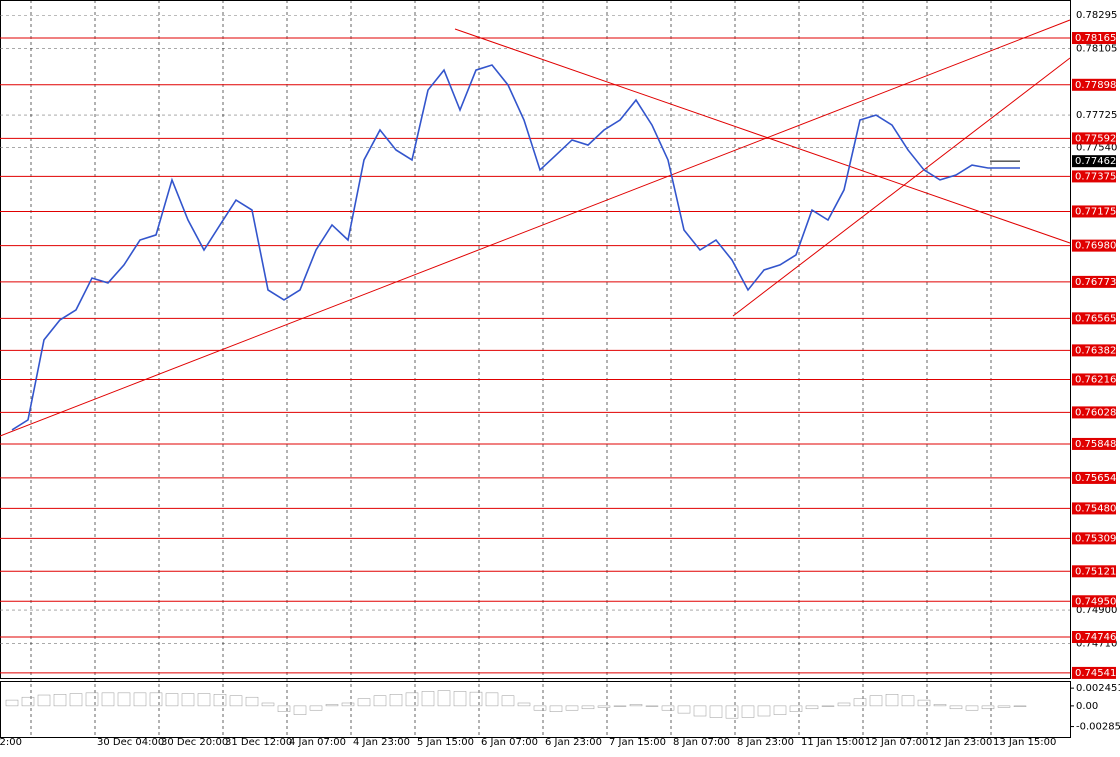 This screenshot has height=757, width=1120. I want to click on level-label: 0.77898, so click(1095, 85).